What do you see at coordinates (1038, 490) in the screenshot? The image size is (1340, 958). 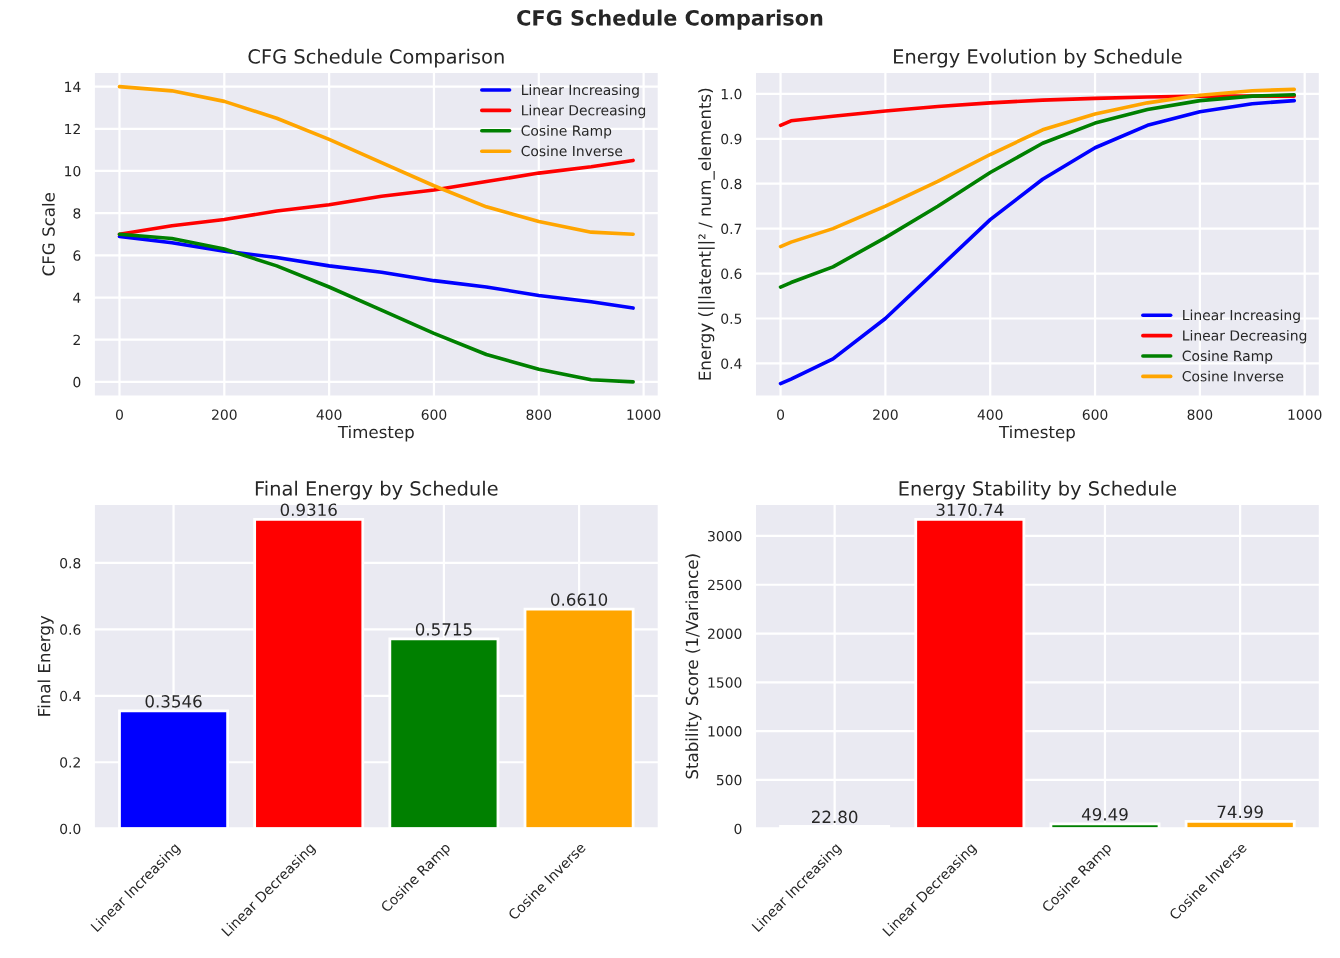 I see `chart-title: Energy Stability by Schedule` at bounding box center [1038, 490].